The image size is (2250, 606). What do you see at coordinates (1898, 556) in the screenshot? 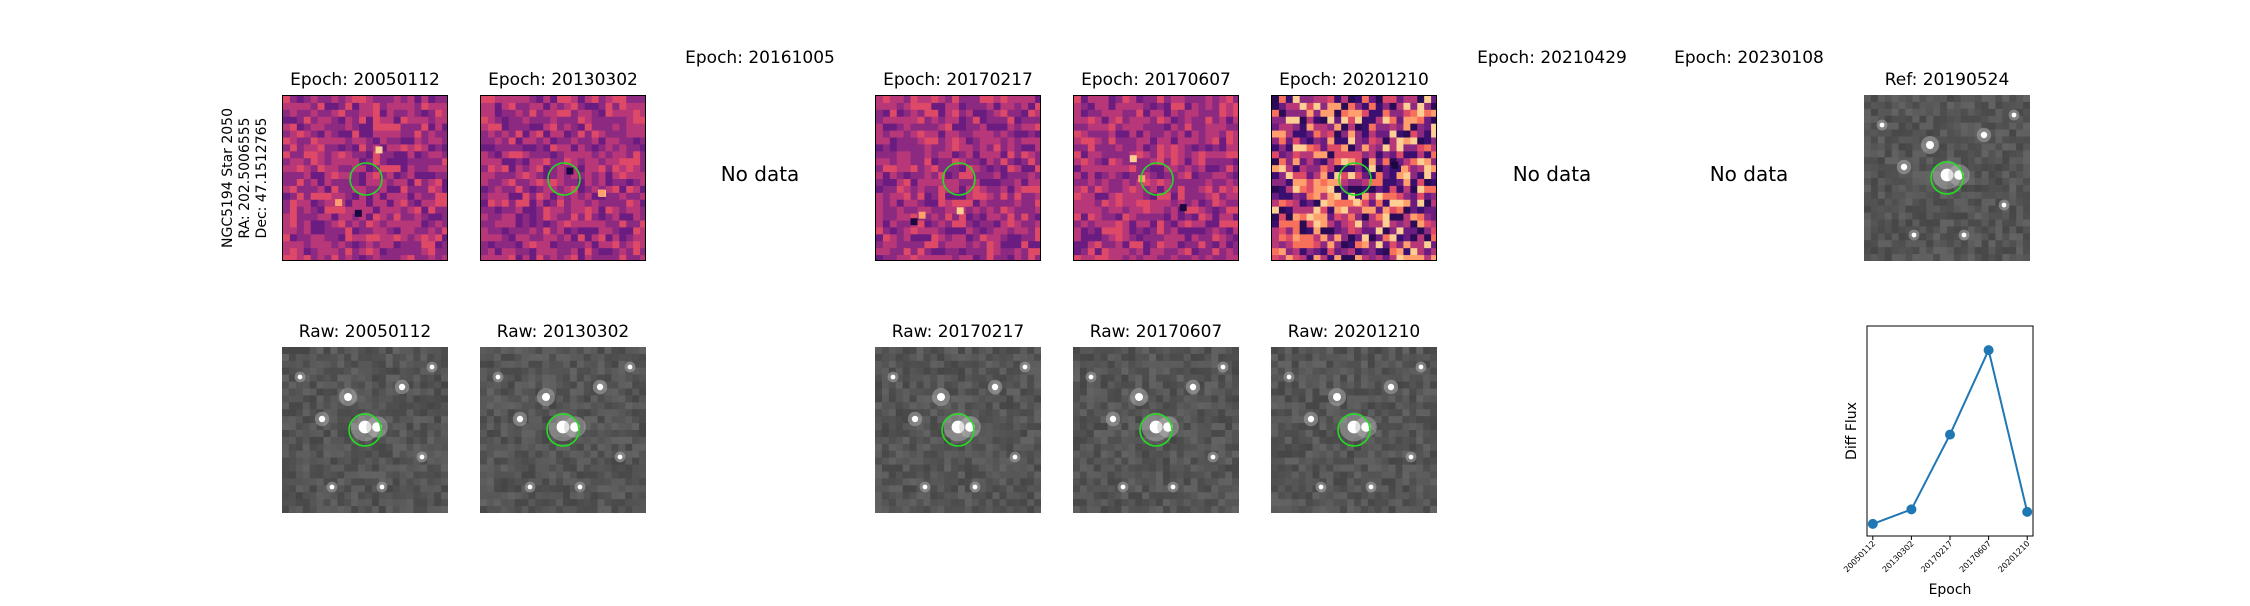
I see `x-tick-label: 20130302` at bounding box center [1898, 556].